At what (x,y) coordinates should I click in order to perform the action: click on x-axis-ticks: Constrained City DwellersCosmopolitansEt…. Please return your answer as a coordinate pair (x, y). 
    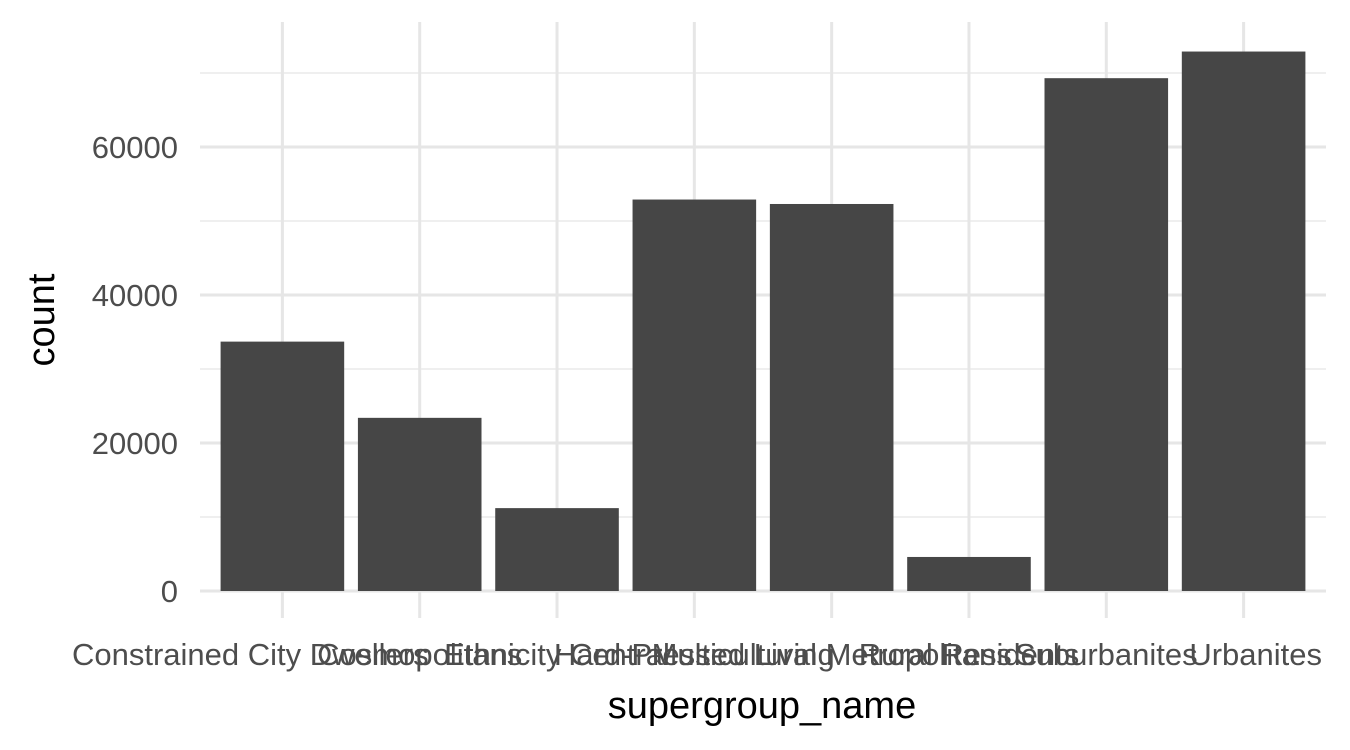
    Looking at the image, I should click on (697, 654).